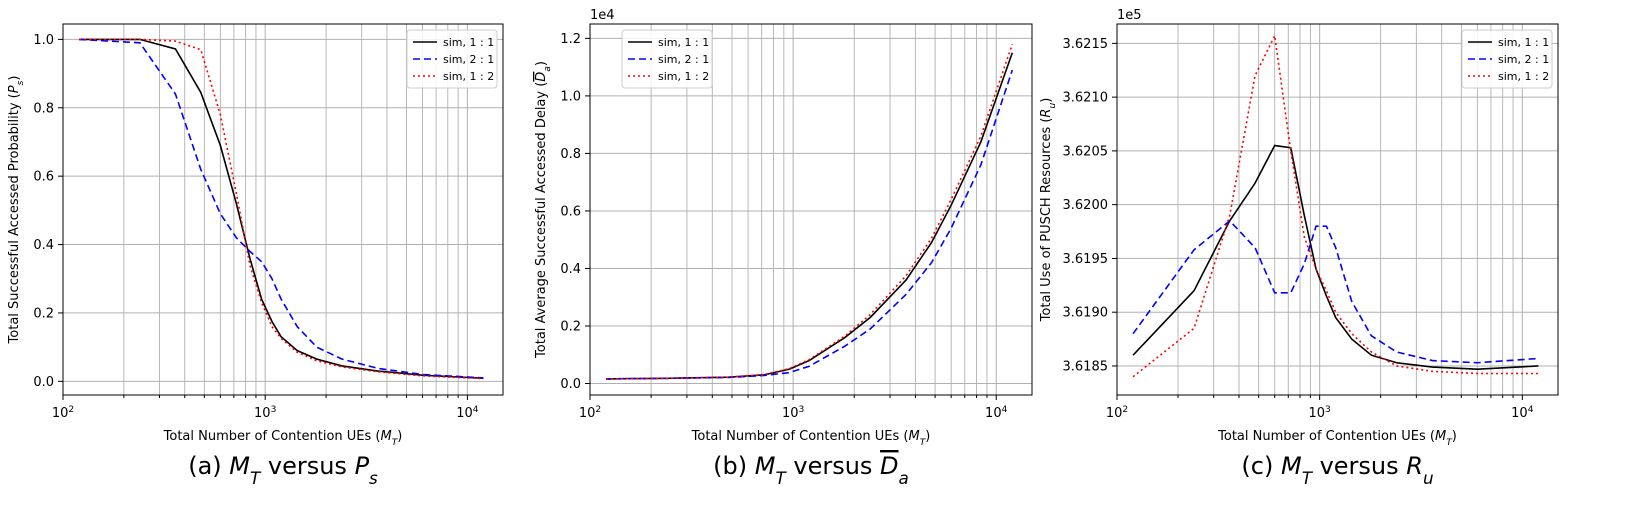 This screenshot has height=508, width=1625. Describe the element at coordinates (1086, 259) in the screenshot. I see `y-tick-label: 3.6195` at that location.